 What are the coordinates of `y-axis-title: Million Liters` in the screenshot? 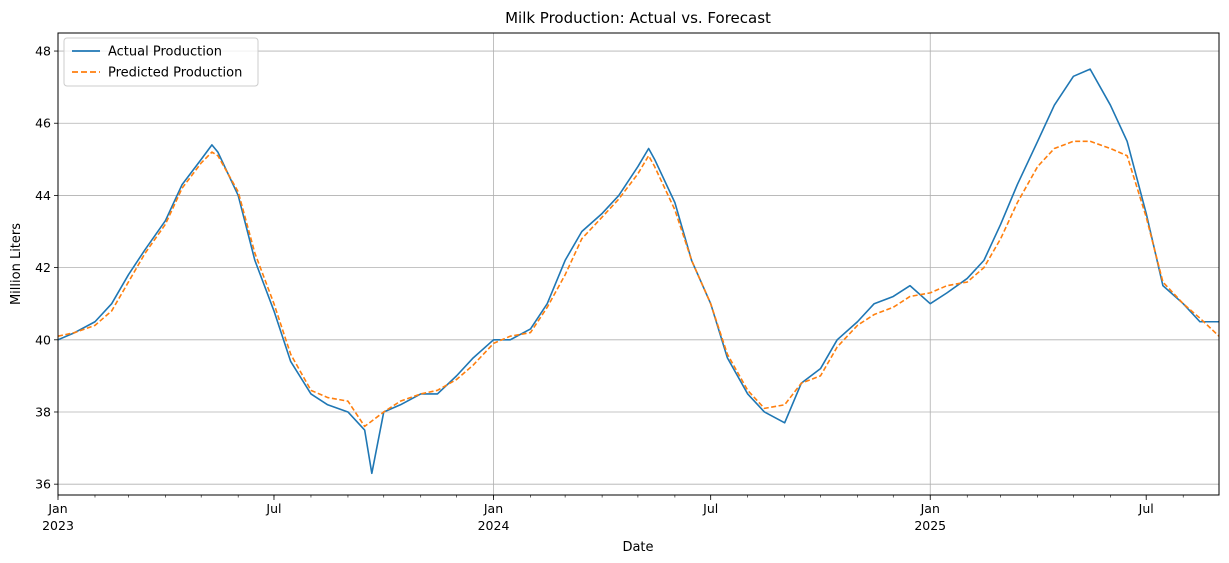 It's located at (16, 264).